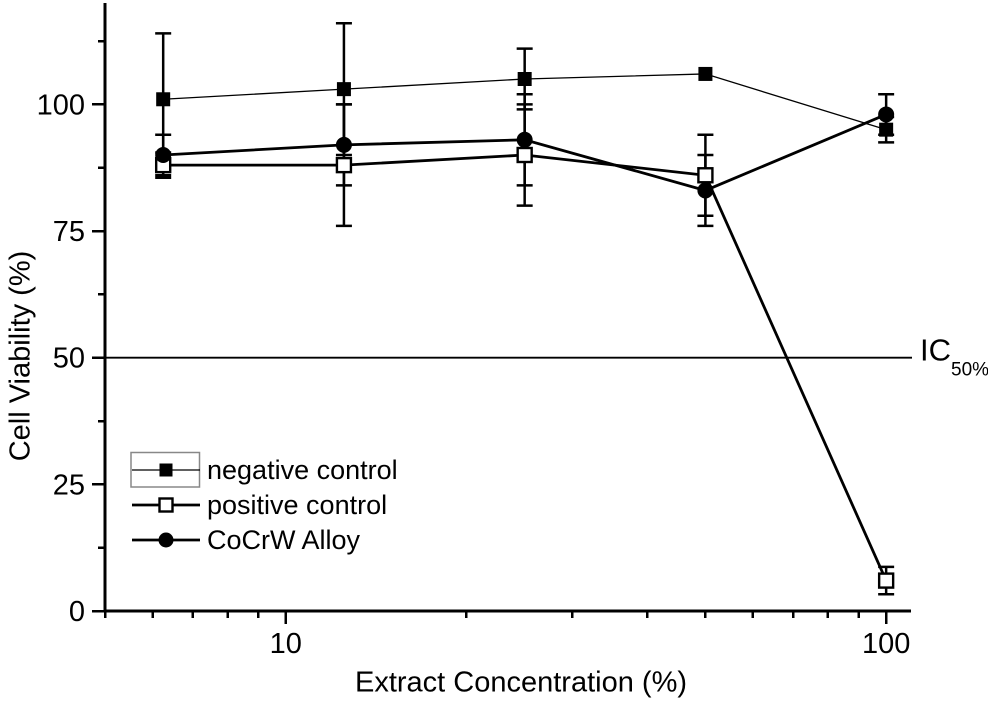 The height and width of the screenshot is (705, 988). I want to click on y-tick-label: 25, so click(69, 485).